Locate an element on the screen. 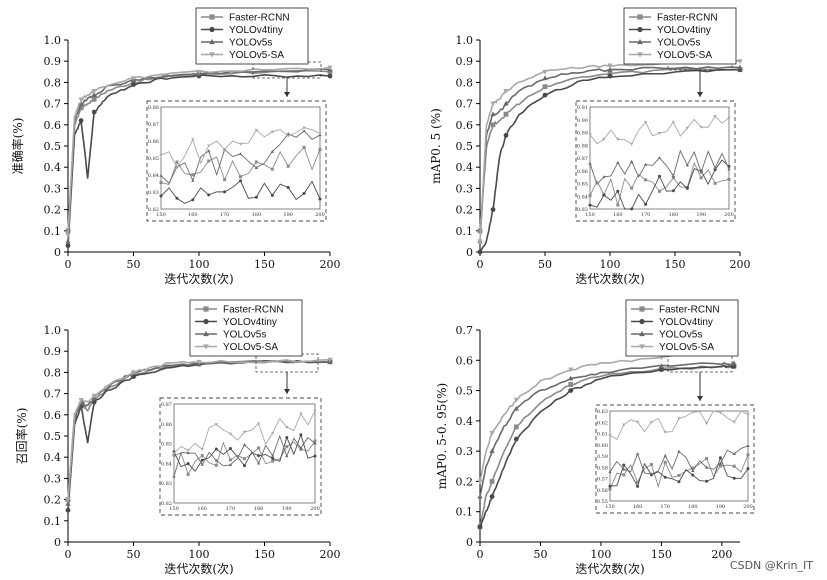 The height and width of the screenshot is (580, 827). y-tick-label: 0.8 is located at coordinates (465, 82).